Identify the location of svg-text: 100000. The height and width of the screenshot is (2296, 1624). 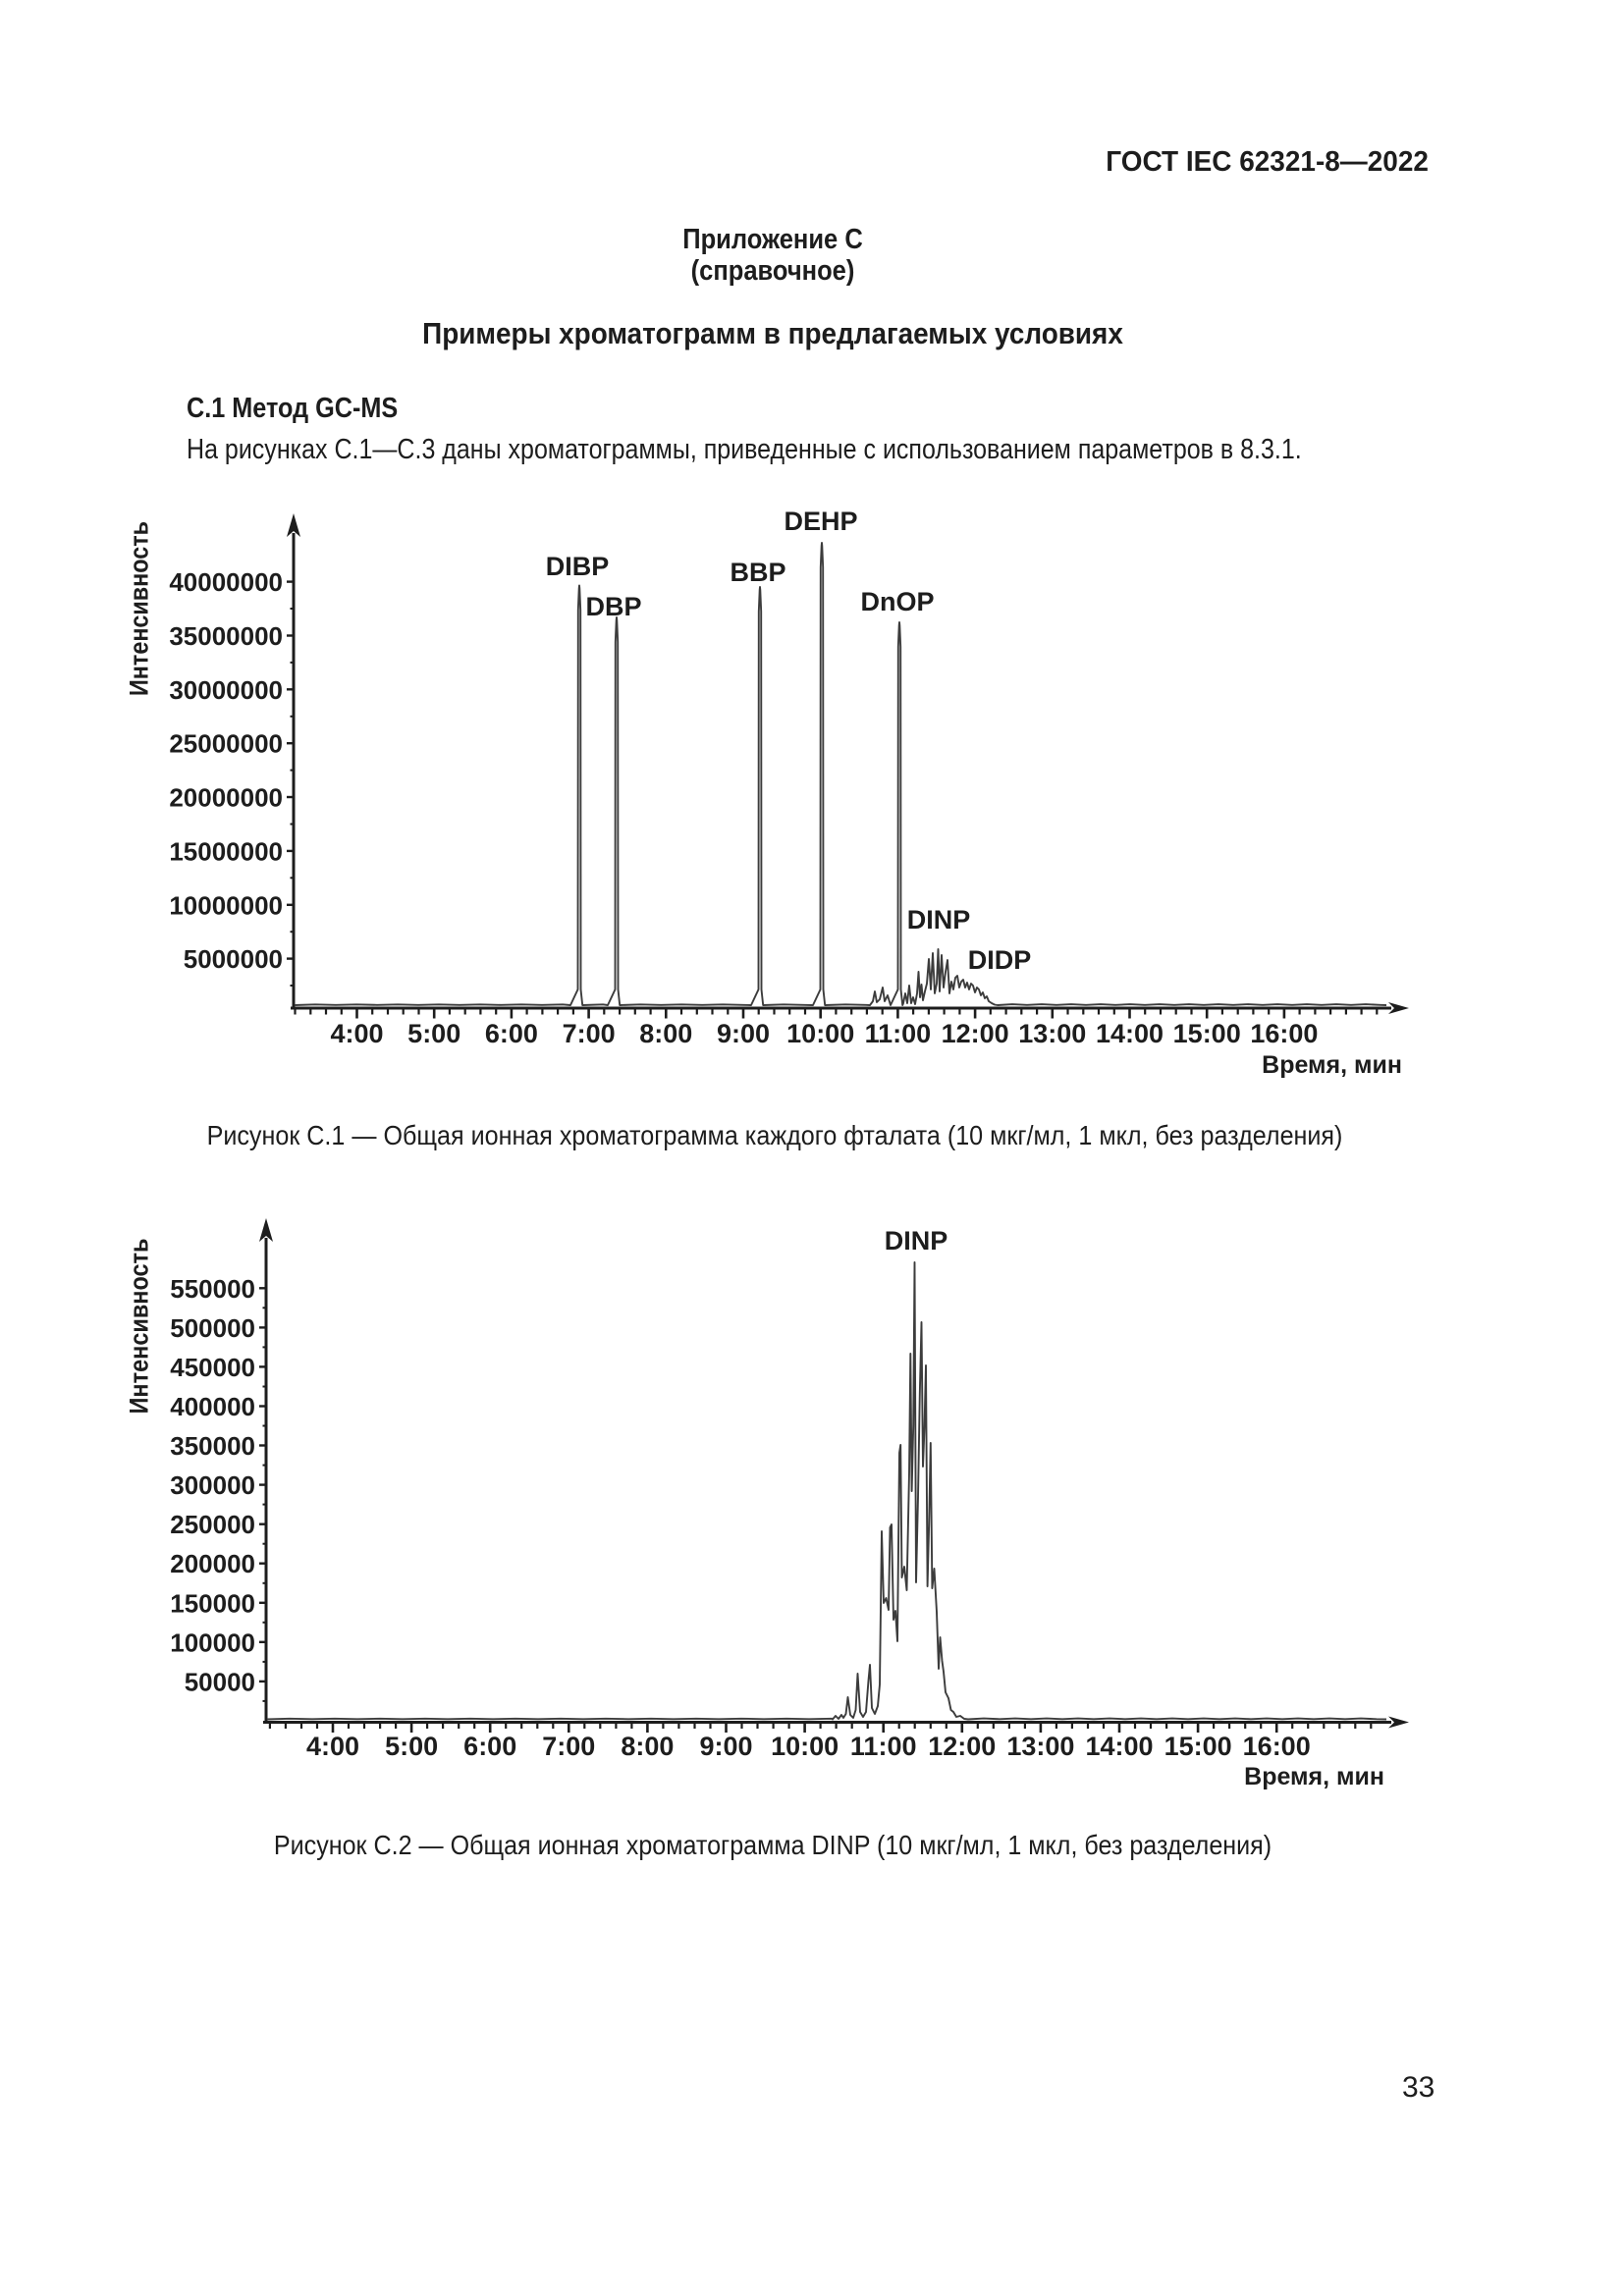
(212, 1642).